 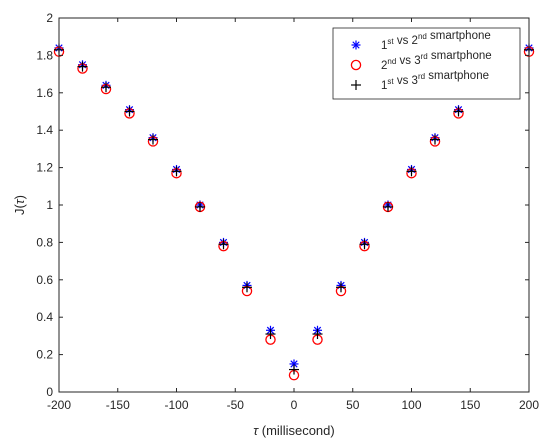 I want to click on legend-item-3: 1st vs 3rd smartphone, so click(x=420, y=81).